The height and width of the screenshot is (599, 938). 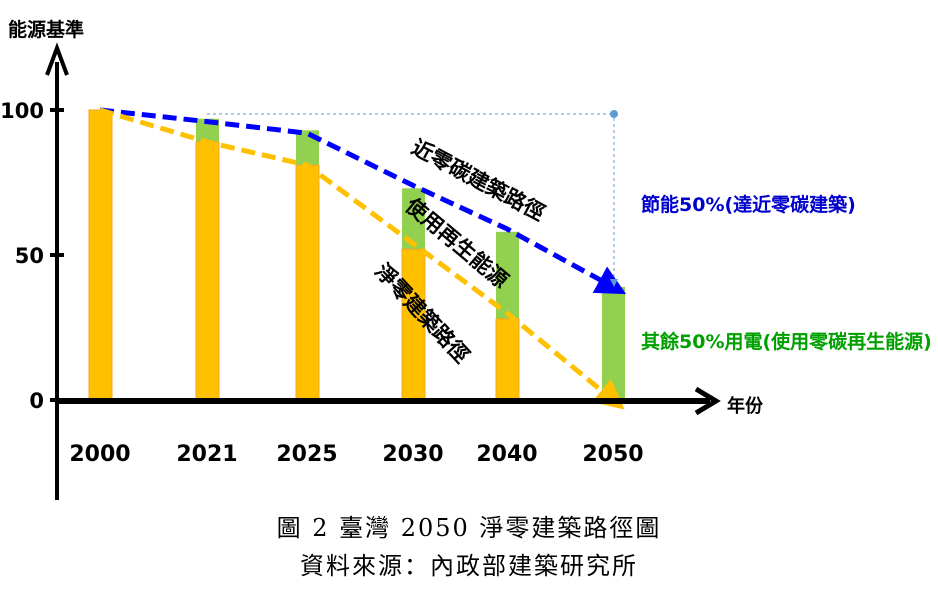 What do you see at coordinates (748, 204) in the screenshot?
I see `saving-annotation: 節能50%(達近零碳建築)` at bounding box center [748, 204].